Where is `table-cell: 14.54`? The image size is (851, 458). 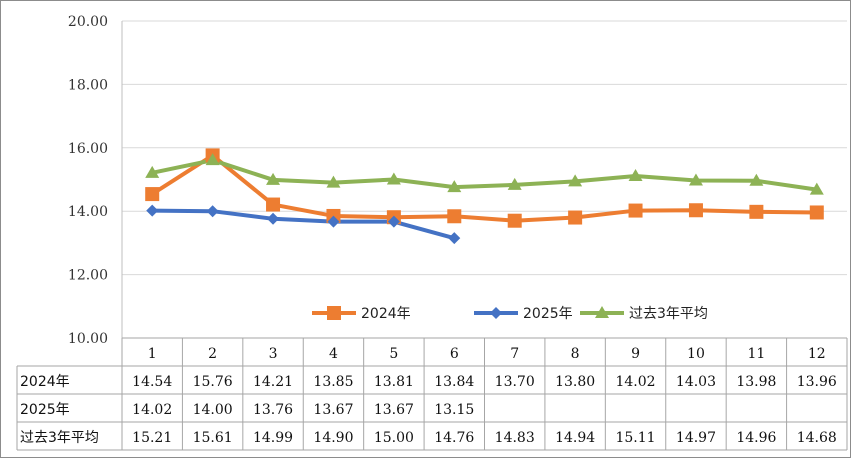 table-cell: 14.54 is located at coordinates (152, 382).